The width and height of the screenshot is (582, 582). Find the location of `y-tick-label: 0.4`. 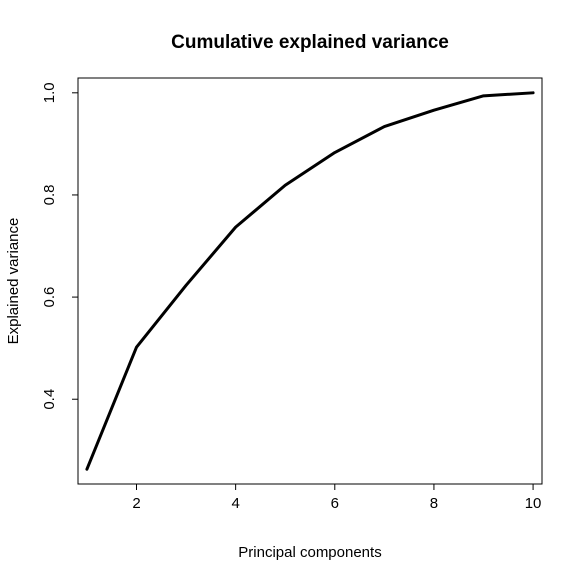

y-tick-label: 0.4 is located at coordinates (49, 399).